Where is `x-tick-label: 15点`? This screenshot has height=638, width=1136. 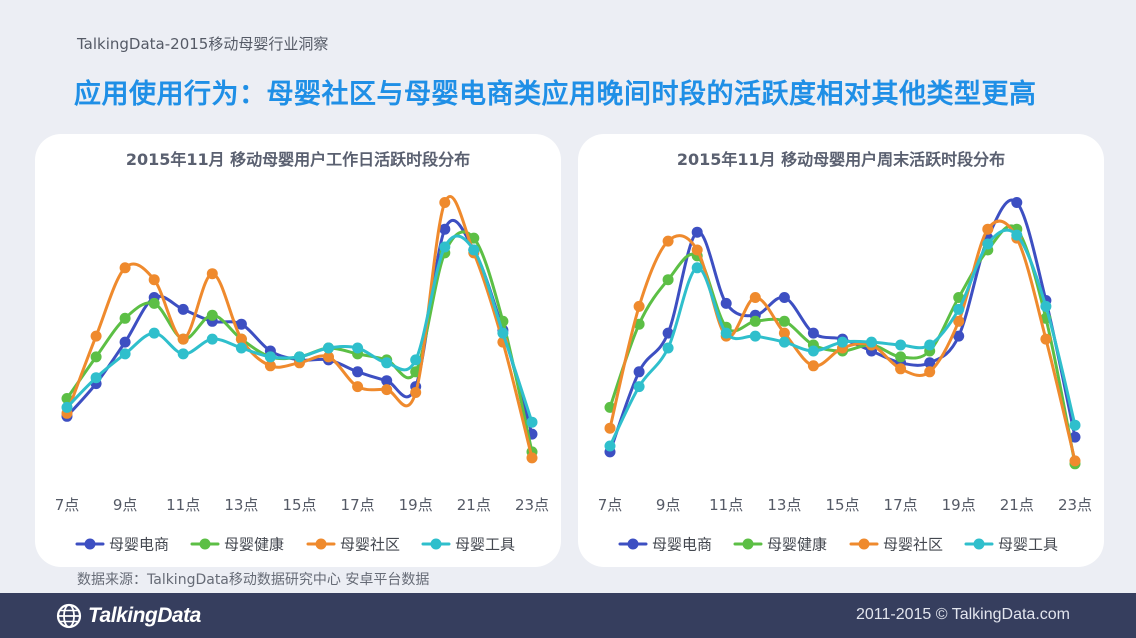
x-tick-label: 15点 is located at coordinates (842, 505).